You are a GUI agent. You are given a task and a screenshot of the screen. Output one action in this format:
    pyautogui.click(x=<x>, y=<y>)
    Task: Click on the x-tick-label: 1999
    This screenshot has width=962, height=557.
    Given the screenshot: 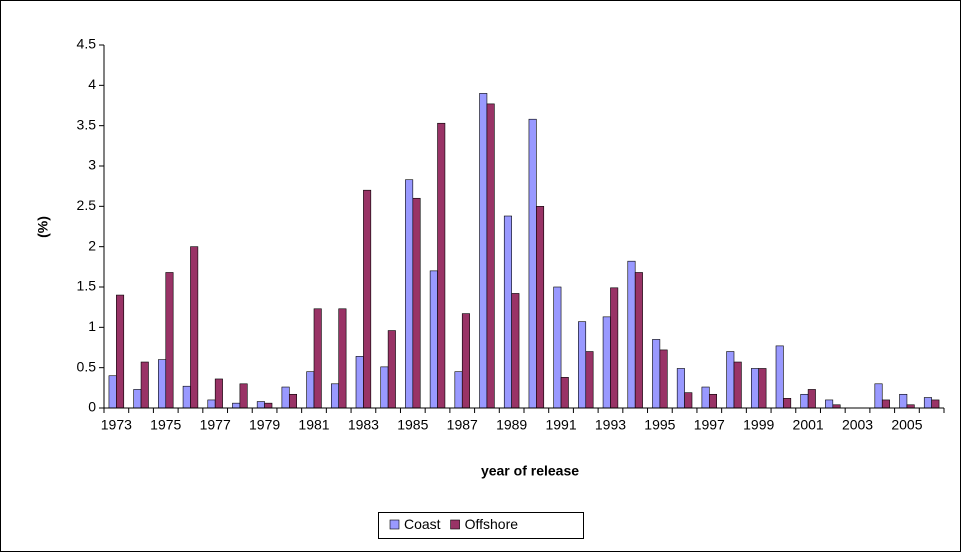 What is the action you would take?
    pyautogui.click(x=758, y=425)
    